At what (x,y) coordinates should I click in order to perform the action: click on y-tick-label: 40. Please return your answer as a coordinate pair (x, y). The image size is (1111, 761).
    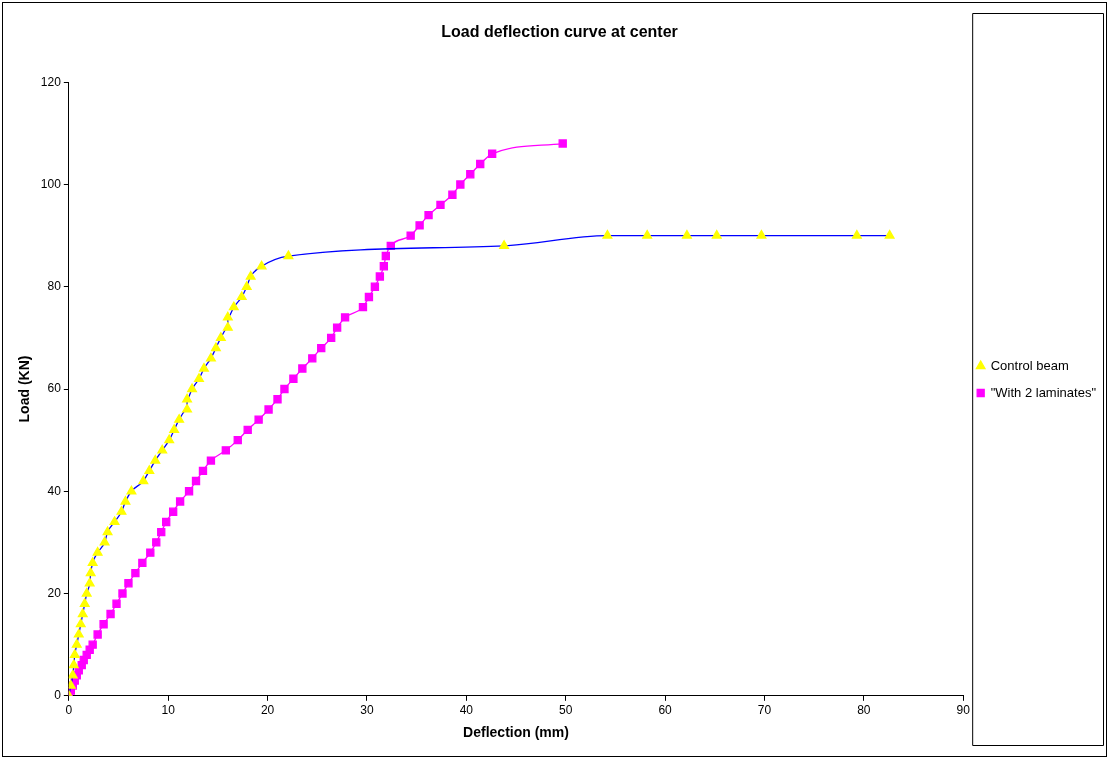
    Looking at the image, I should click on (54, 490).